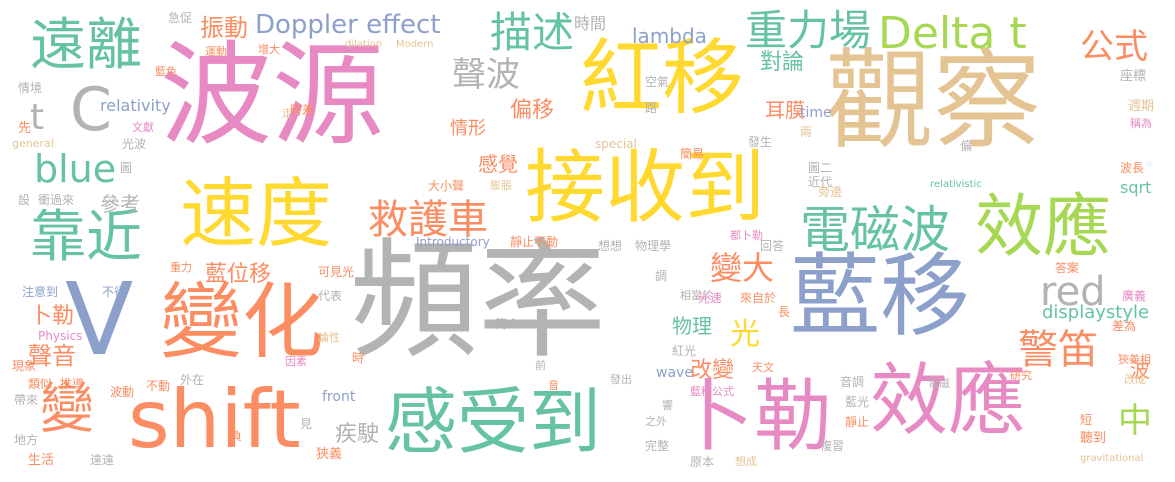 This screenshot has width=1175, height=482. Describe the element at coordinates (336, 272) in the screenshot. I see `cloud-word: 可見光` at that location.